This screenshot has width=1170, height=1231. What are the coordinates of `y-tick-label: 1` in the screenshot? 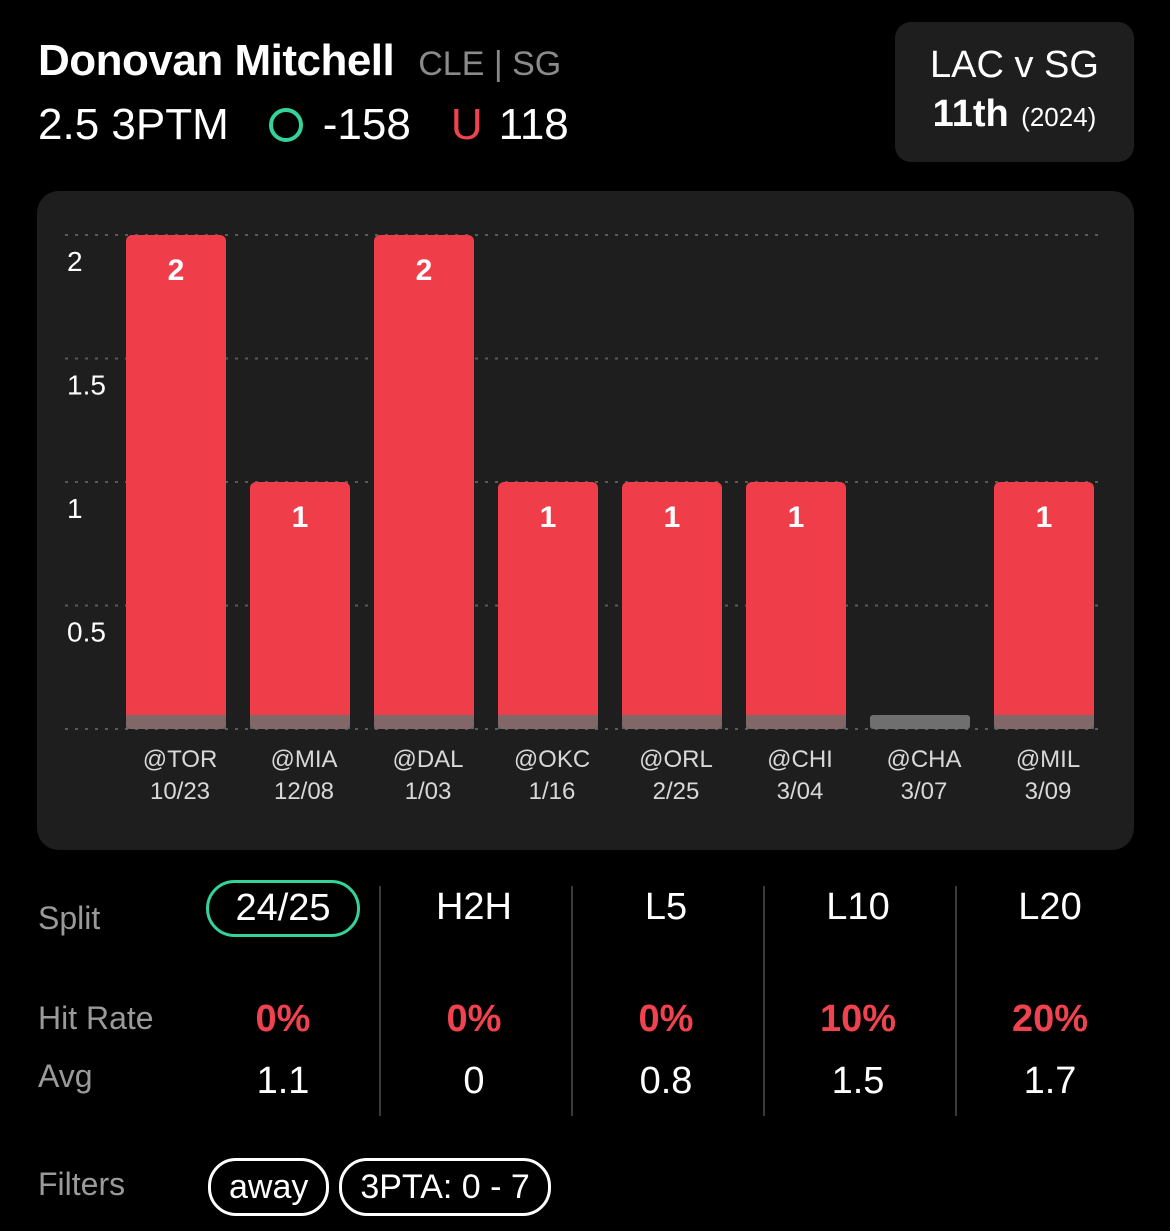 It's located at (75, 508).